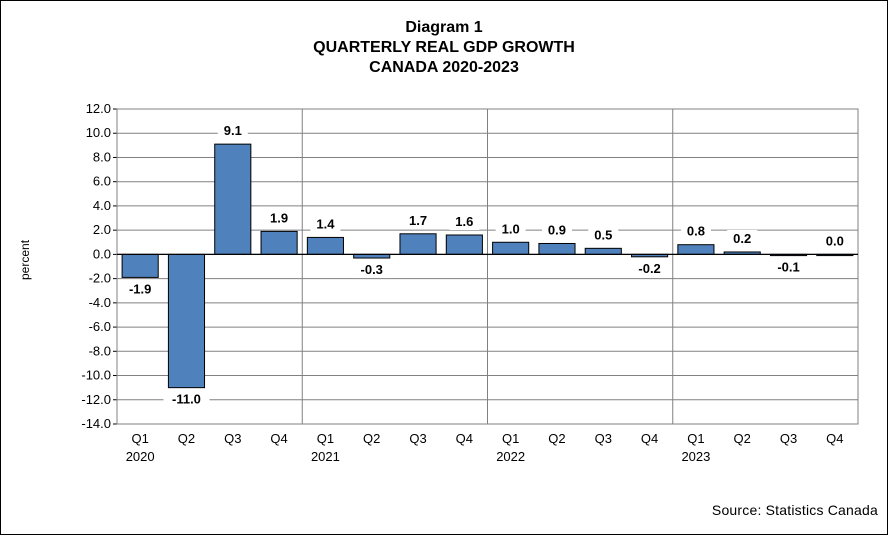 This screenshot has height=535, width=888. I want to click on value-label: 1.7, so click(418, 220).